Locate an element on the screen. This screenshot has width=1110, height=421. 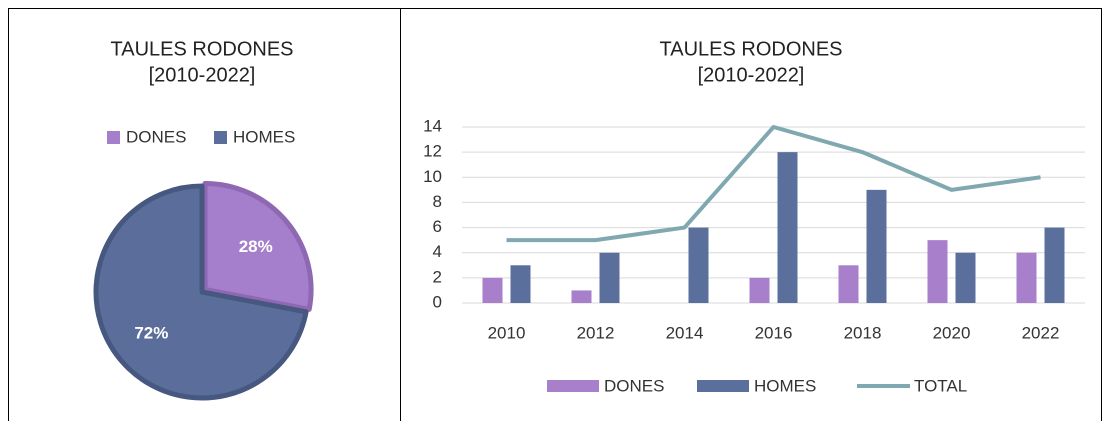
slice-label: 72% is located at coordinates (151, 332).